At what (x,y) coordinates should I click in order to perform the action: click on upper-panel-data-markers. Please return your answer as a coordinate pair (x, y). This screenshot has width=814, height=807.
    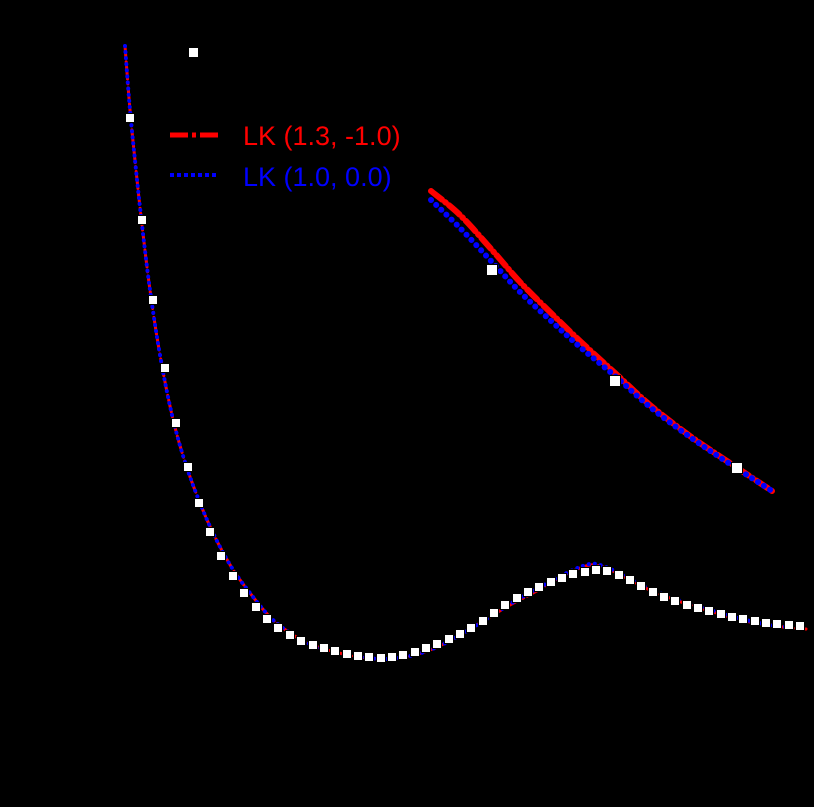
    Looking at the image, I should click on (614, 369).